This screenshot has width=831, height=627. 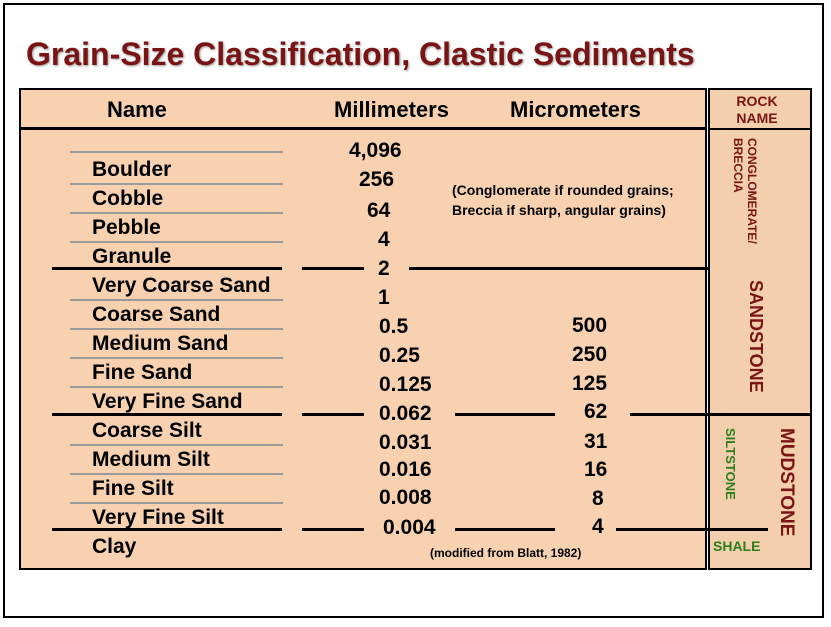 I want to click on mm-value: 0.031, so click(x=405, y=442).